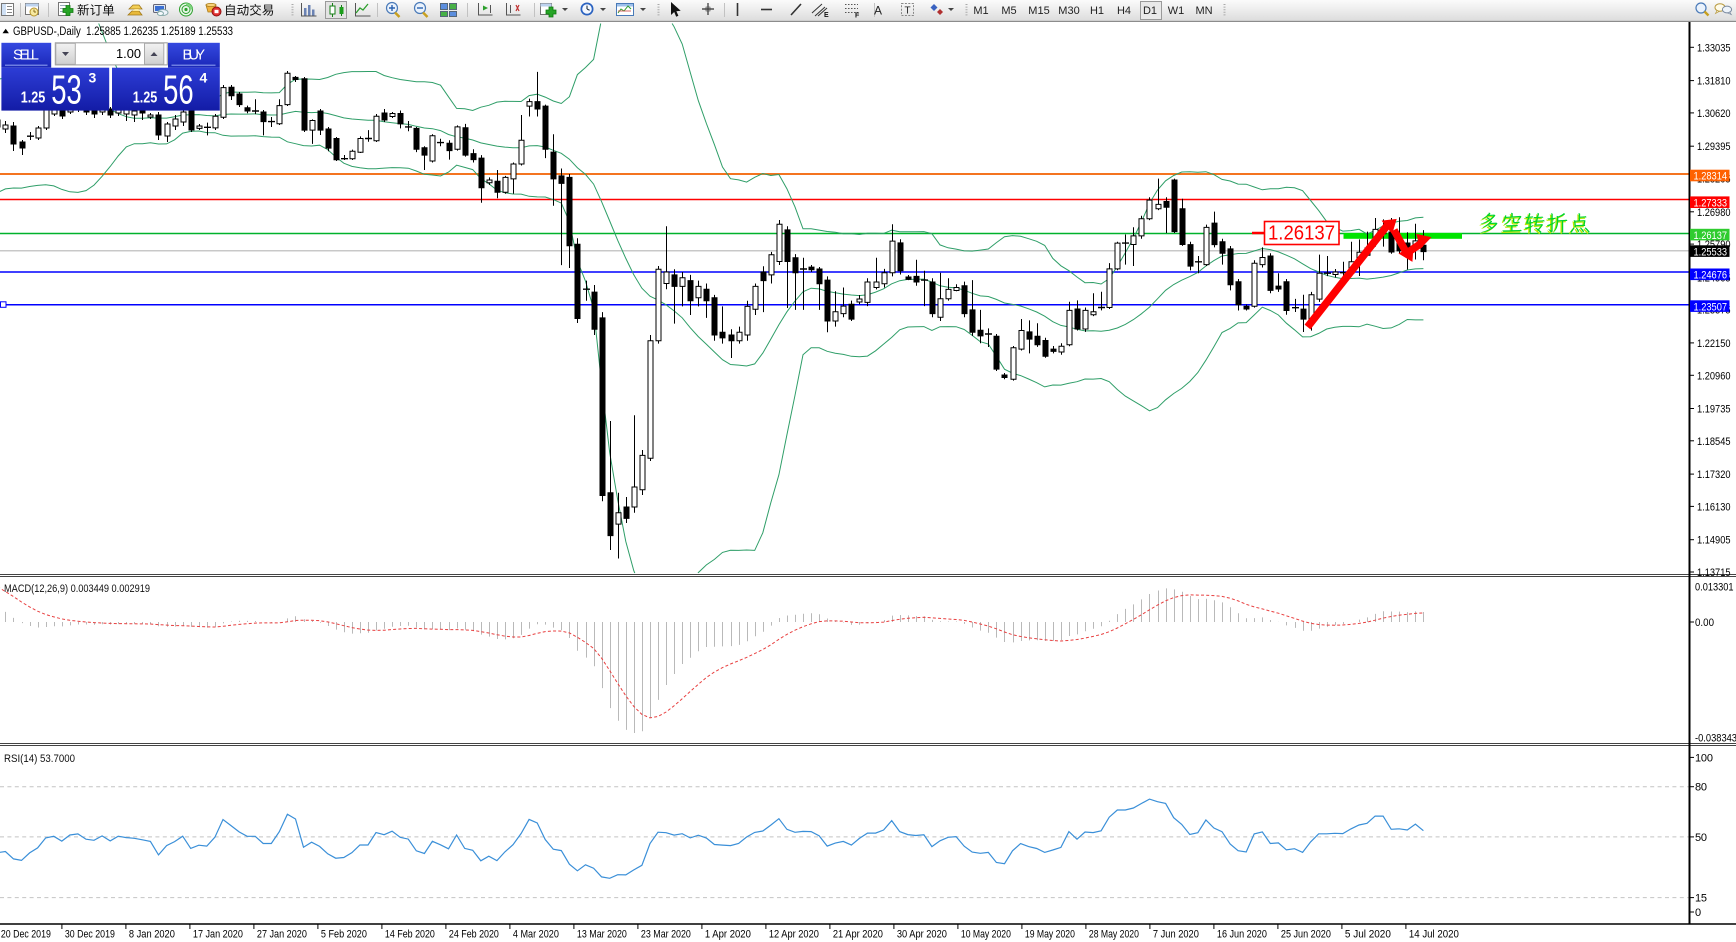 The height and width of the screenshot is (942, 1736). What do you see at coordinates (218, 935) in the screenshot?
I see `svg-text: 17 Jan 2020` at bounding box center [218, 935].